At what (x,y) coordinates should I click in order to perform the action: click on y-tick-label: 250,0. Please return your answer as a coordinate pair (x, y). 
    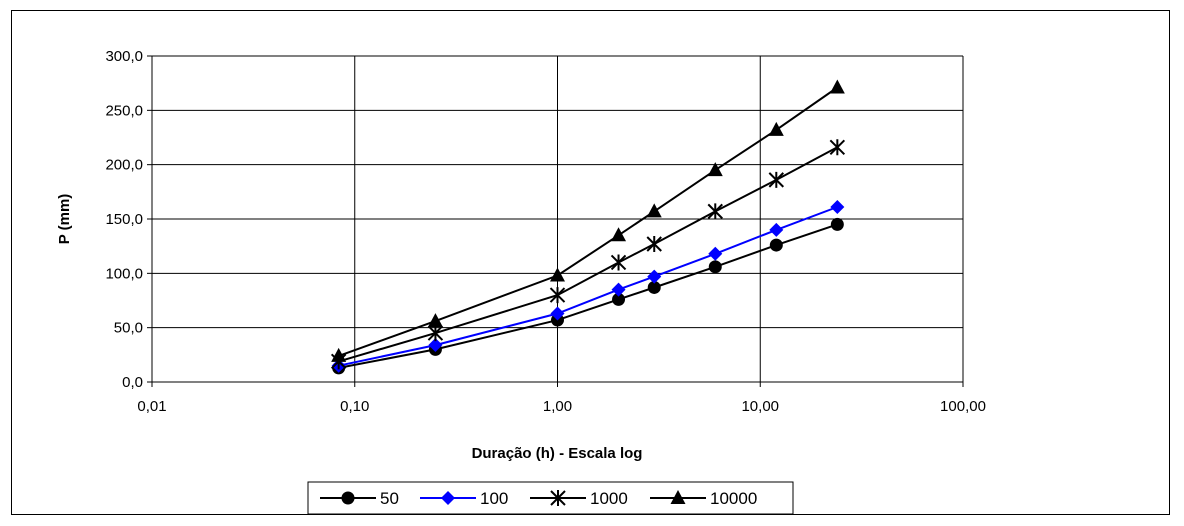
    Looking at the image, I should click on (124, 110).